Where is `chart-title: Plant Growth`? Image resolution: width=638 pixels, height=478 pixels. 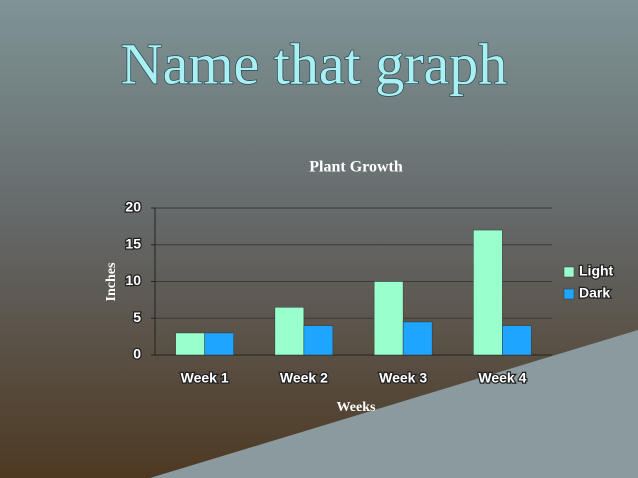 chart-title: Plant Growth is located at coordinates (356, 167).